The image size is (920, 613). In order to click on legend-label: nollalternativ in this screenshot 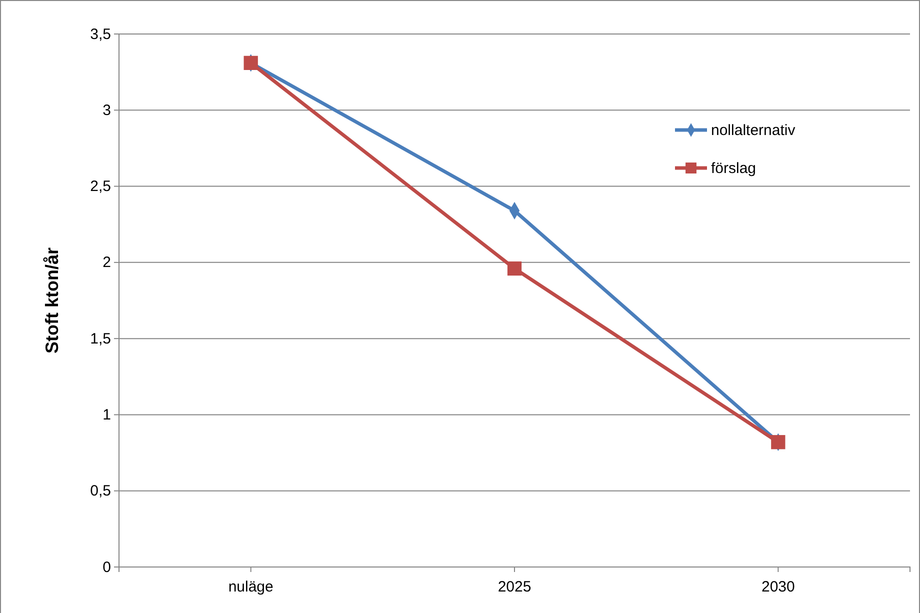, I will do `click(753, 130)`.